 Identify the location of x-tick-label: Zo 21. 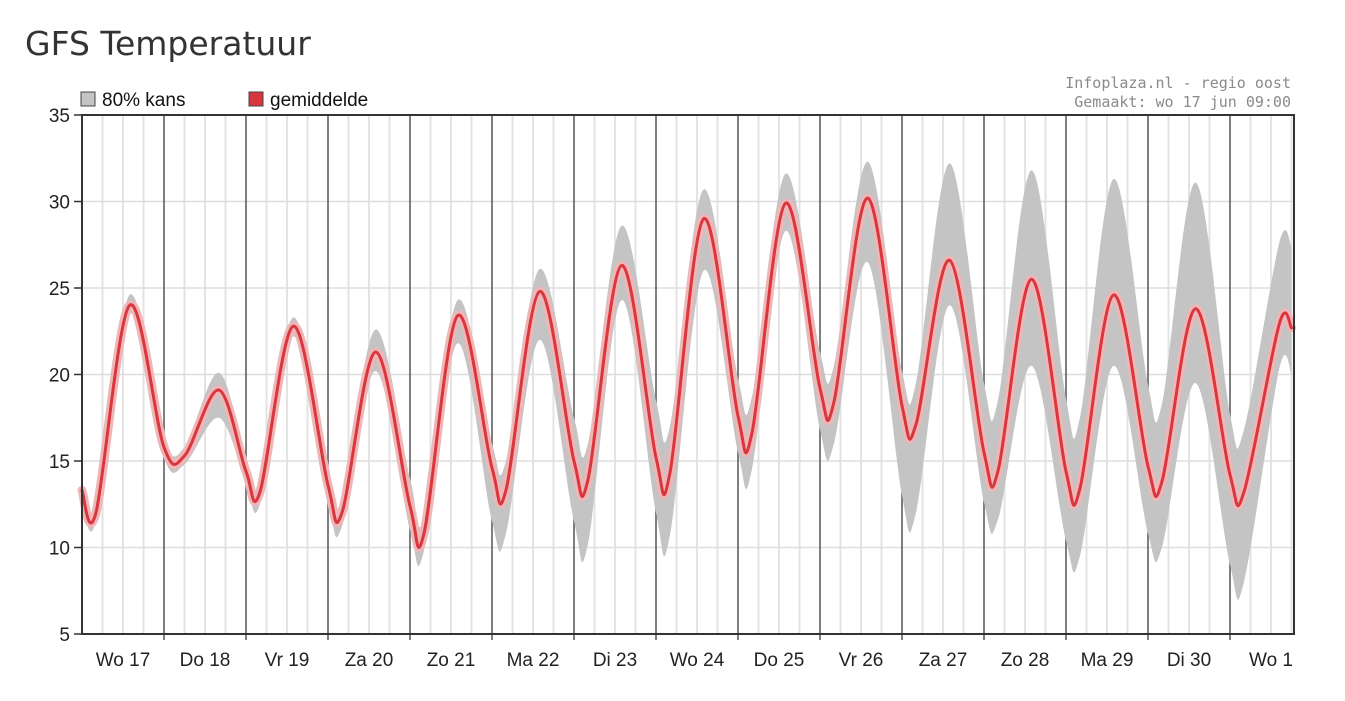
(451, 660).